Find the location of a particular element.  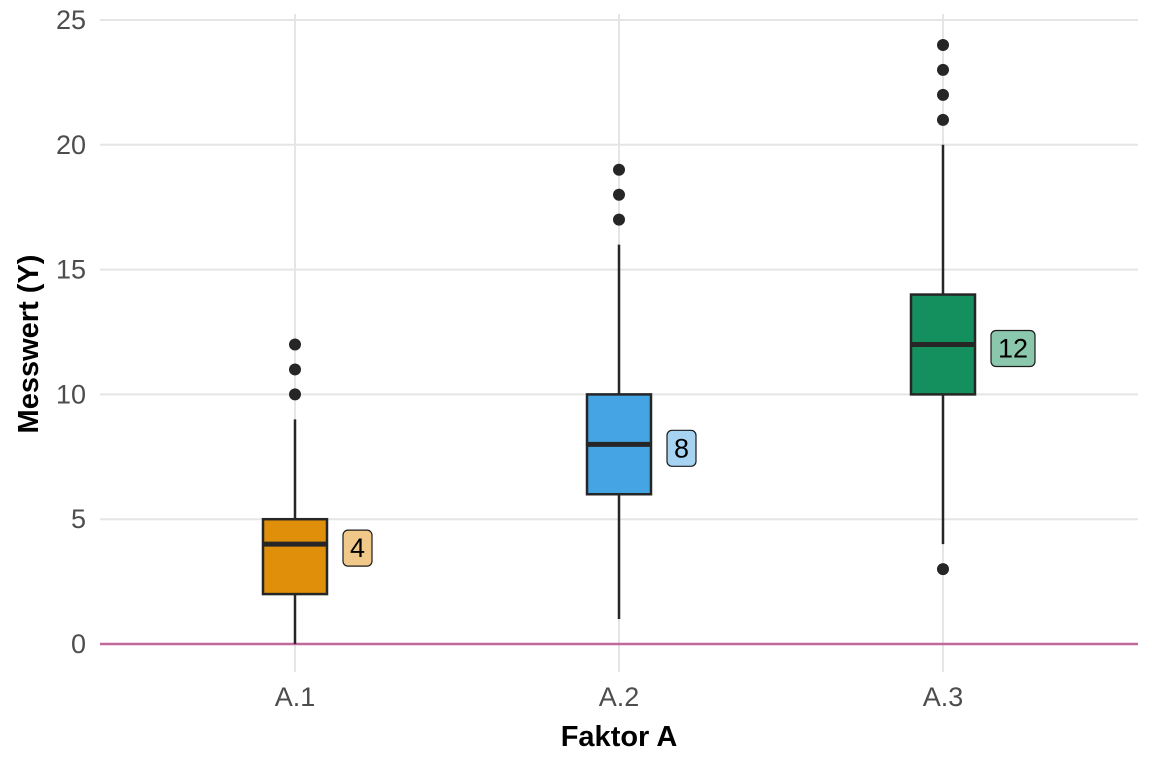

y-tick-label: 25 is located at coordinates (71, 20).